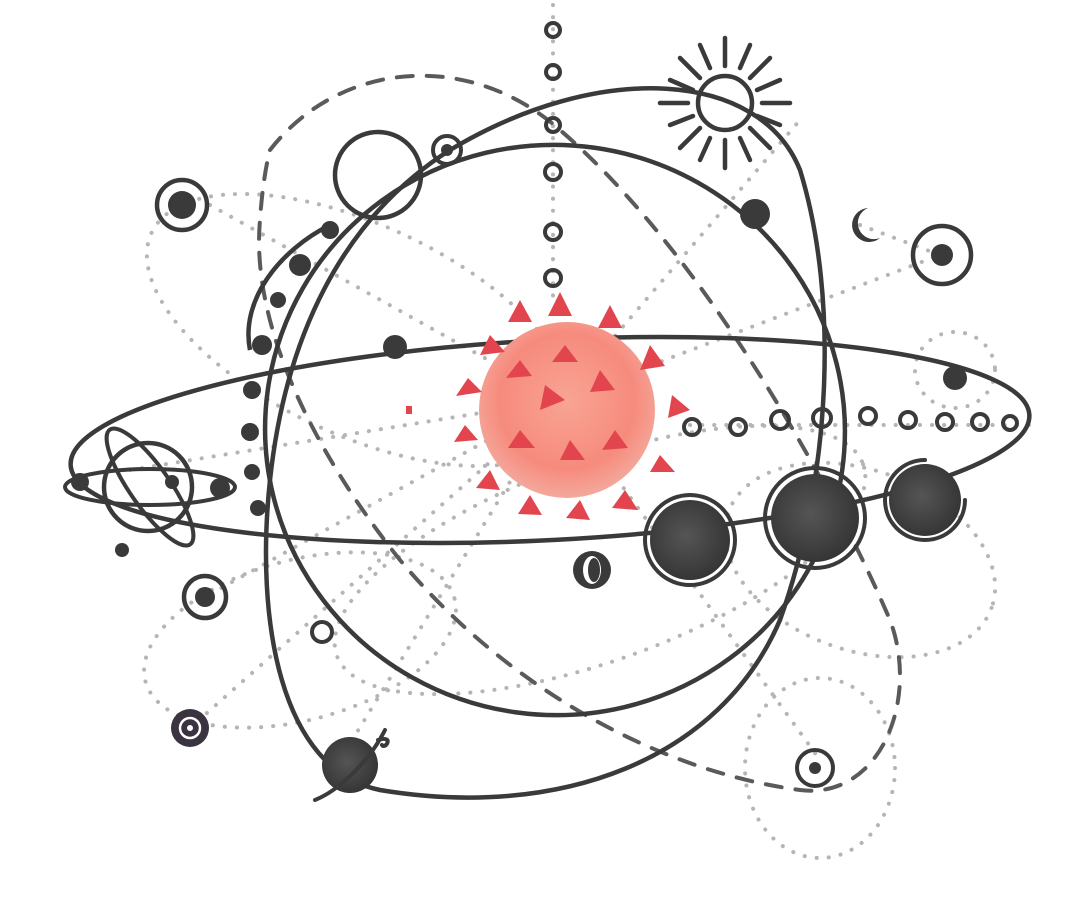 The width and height of the screenshot is (1091, 903). I want to click on orbit-dots, so click(675, 294).